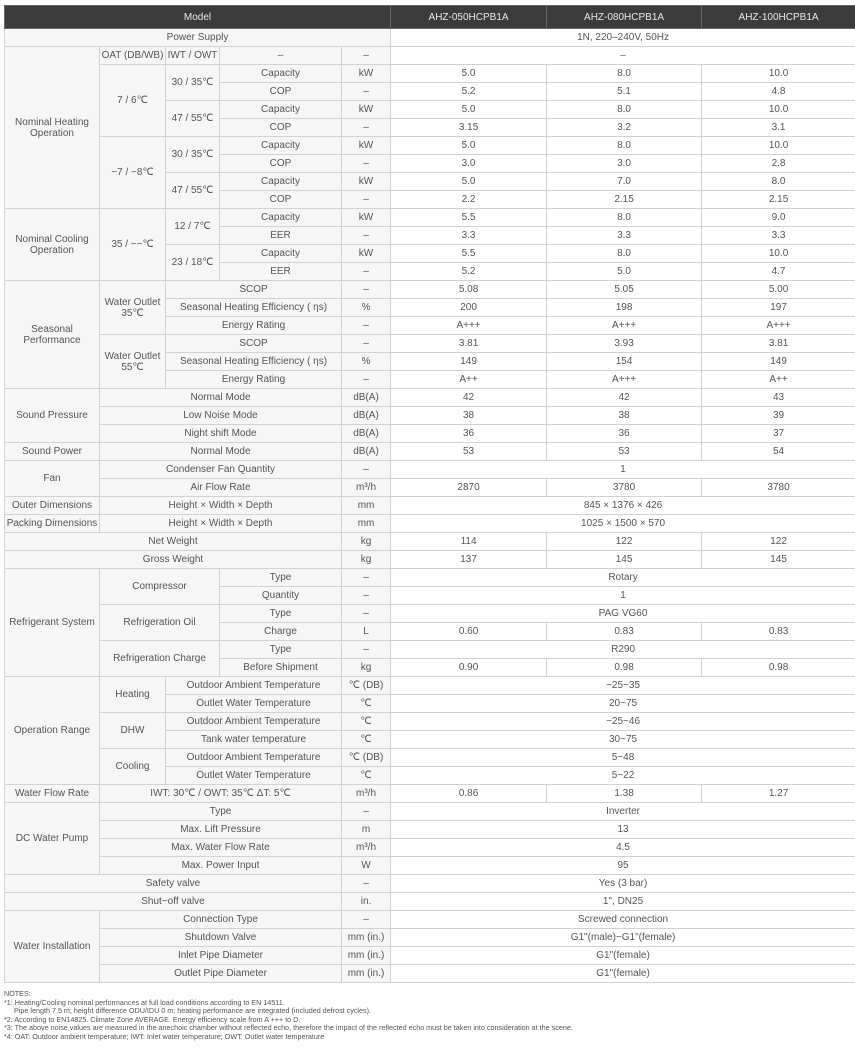 The height and width of the screenshot is (1057, 855). I want to click on value-cell: −25~46, so click(622, 721).